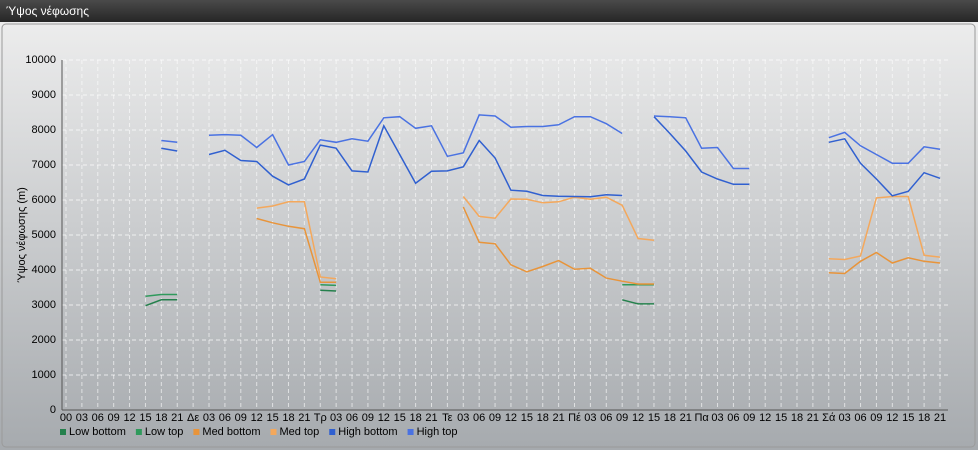  Describe the element at coordinates (44, 340) in the screenshot. I see `y-tick-label: 2000` at that location.